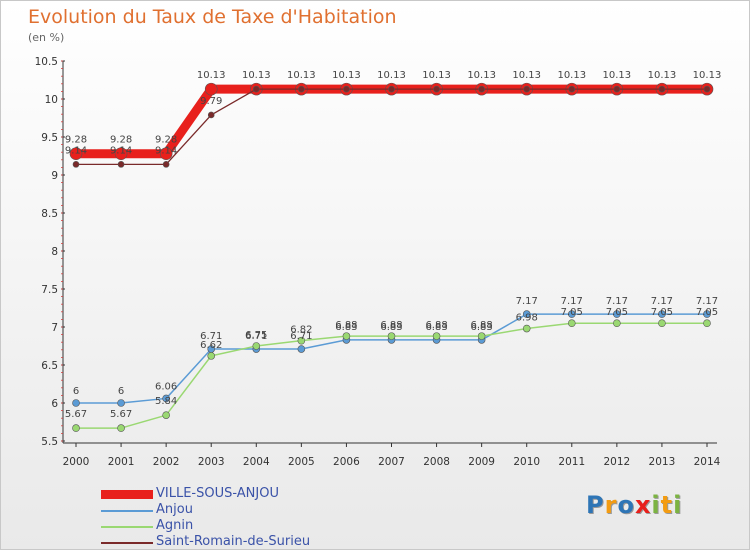 This screenshot has height=551, width=750. What do you see at coordinates (54, 252) in the screenshot?
I see `y-tick-label: 8` at bounding box center [54, 252].